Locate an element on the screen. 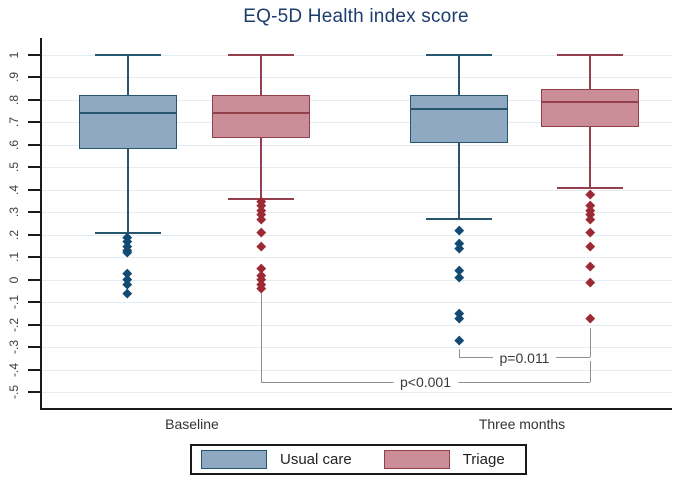 Image resolution: width=687 pixels, height=483 pixels. legend-label-usual-care: Usual care is located at coordinates (316, 459).